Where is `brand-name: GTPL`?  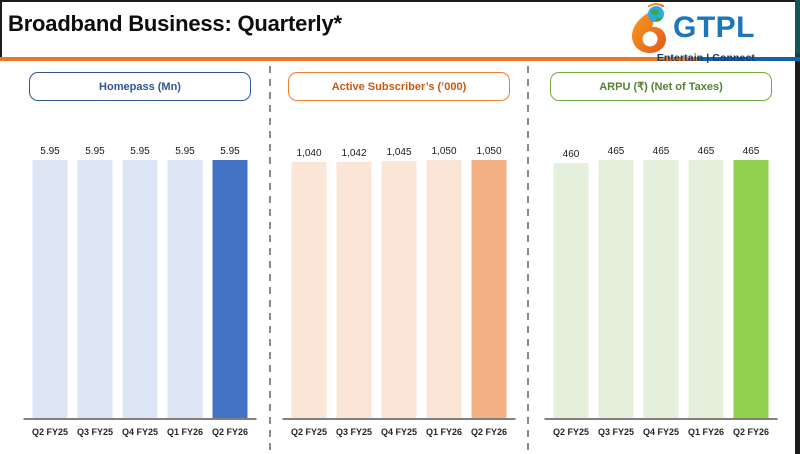
brand-name: GTPL is located at coordinates (714, 27).